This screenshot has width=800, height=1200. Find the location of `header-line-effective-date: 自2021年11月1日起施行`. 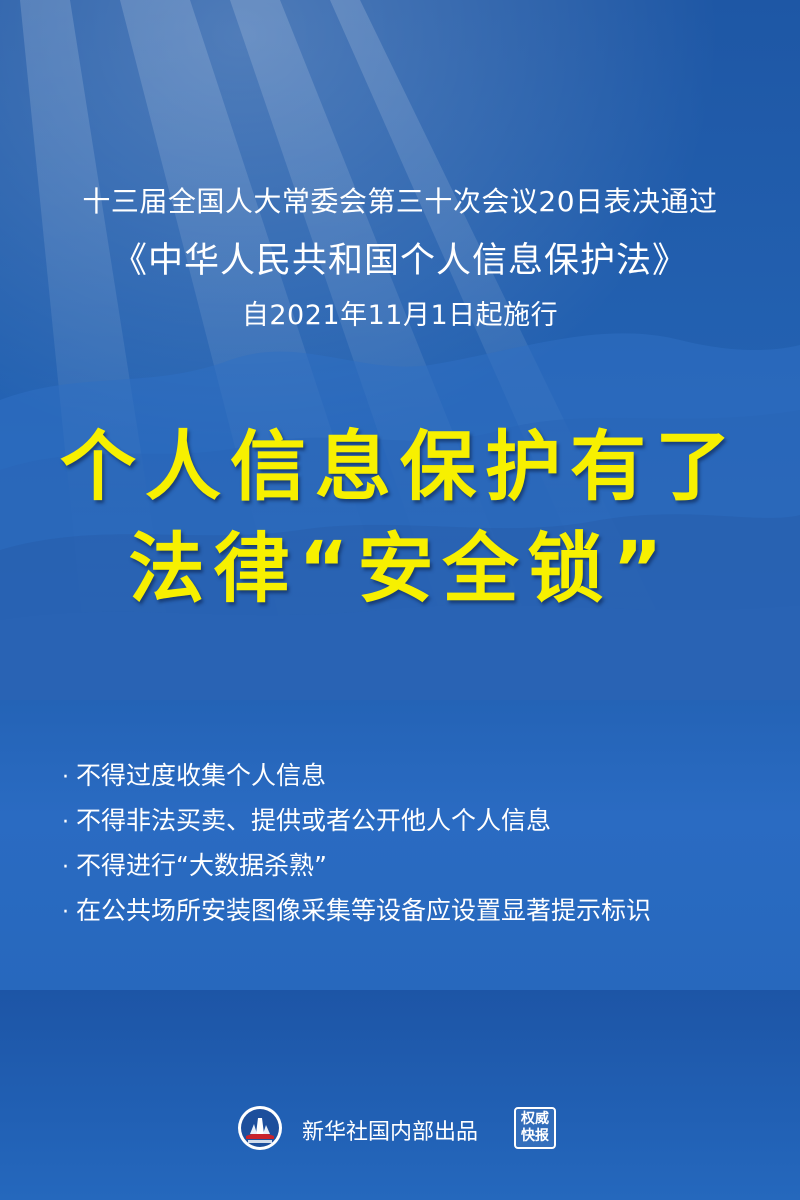

header-line-effective-date: 自2021年11月1日起施行 is located at coordinates (400, 315).